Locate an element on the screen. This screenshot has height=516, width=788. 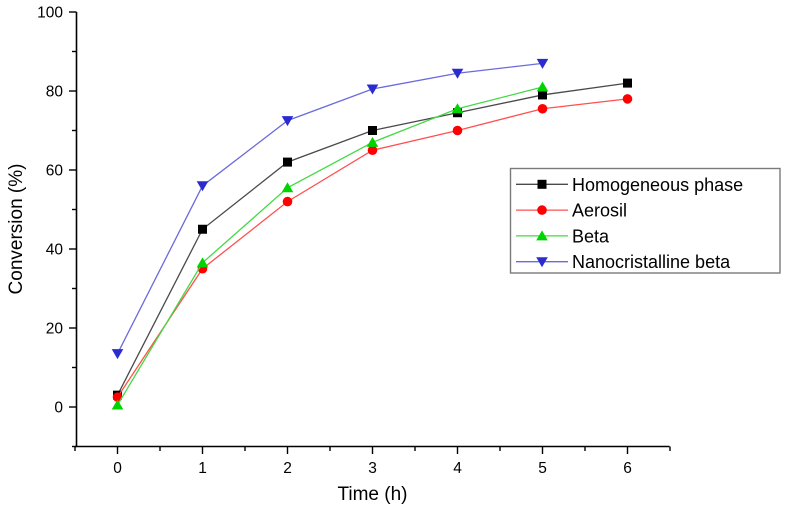
legend-label-nanocristalline-beta: Nanocristalline beta is located at coordinates (651, 262).